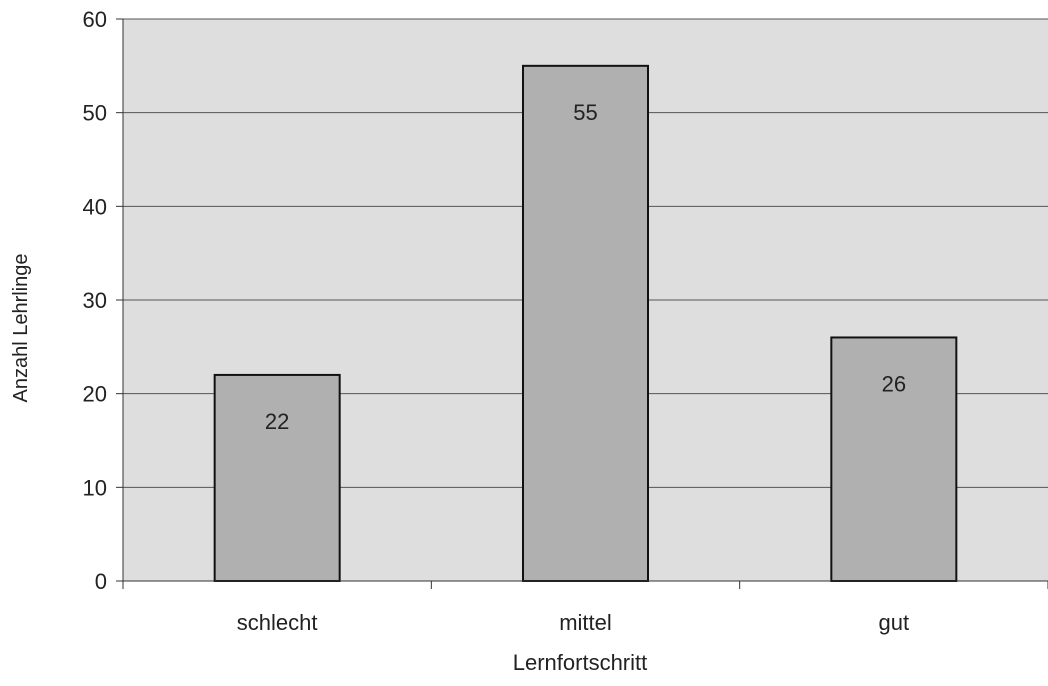 This screenshot has width=1048, height=686. Describe the element at coordinates (95, 487) in the screenshot. I see `y-tick-label: 10` at that location.